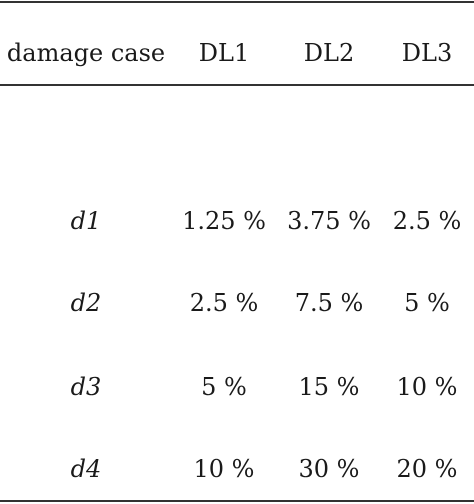  Describe the element at coordinates (329, 221) in the screenshot. I see `dl2-cell: 3.75 %` at that location.